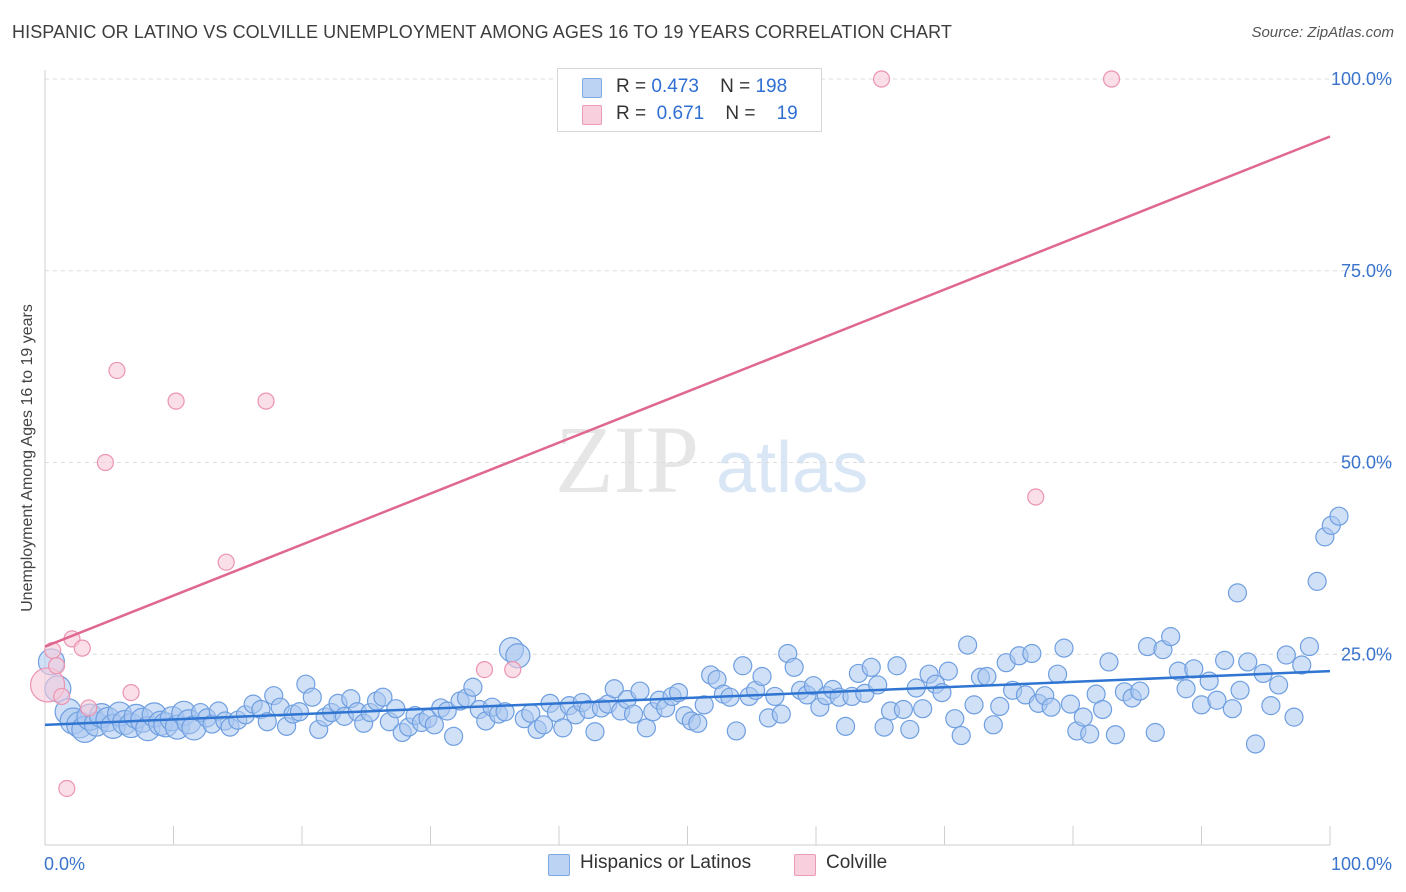 The height and width of the screenshot is (892, 1406). Describe the element at coordinates (559, 865) in the screenshot. I see `series-swatch-blue` at that location.